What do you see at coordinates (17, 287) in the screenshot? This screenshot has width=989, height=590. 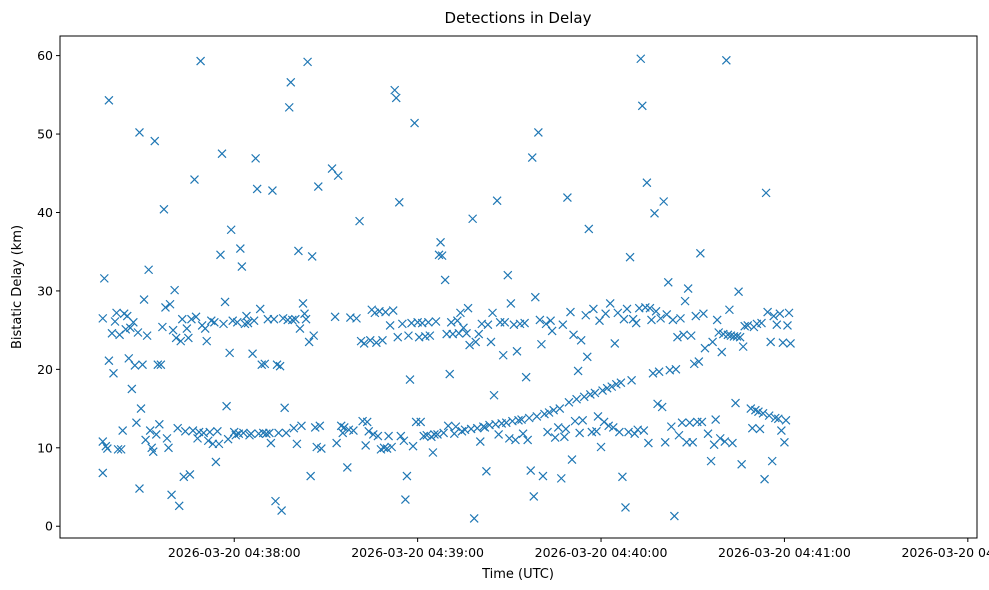 I see `y-axis-label: Bistatic Delay (km)` at bounding box center [17, 287].